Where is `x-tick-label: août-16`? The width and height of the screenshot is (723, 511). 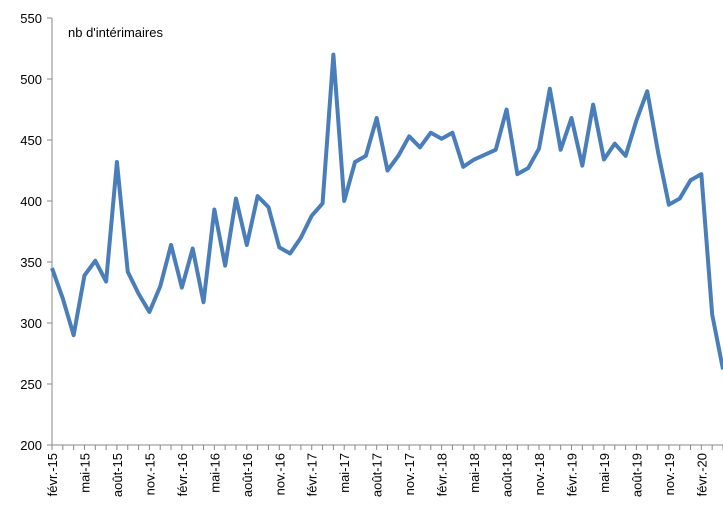 x-tick-label: août-16 is located at coordinates (247, 475).